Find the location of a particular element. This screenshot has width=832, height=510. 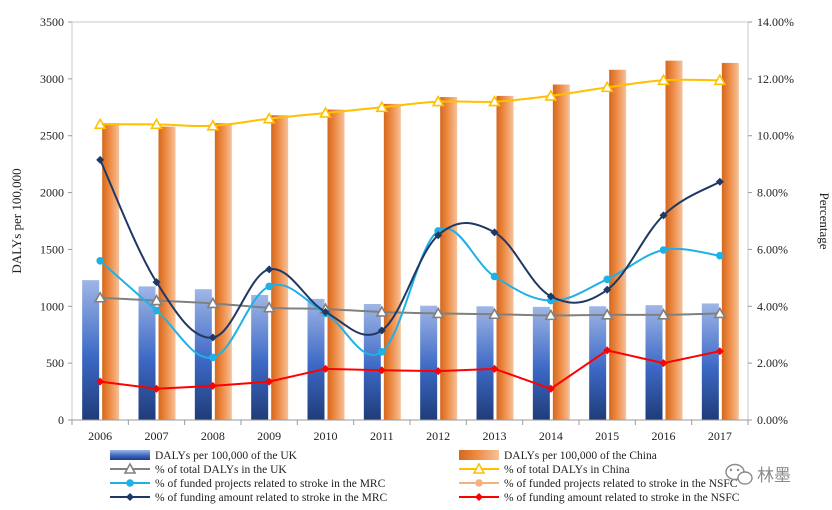

x-tick-label: 2013 is located at coordinates (495, 436).